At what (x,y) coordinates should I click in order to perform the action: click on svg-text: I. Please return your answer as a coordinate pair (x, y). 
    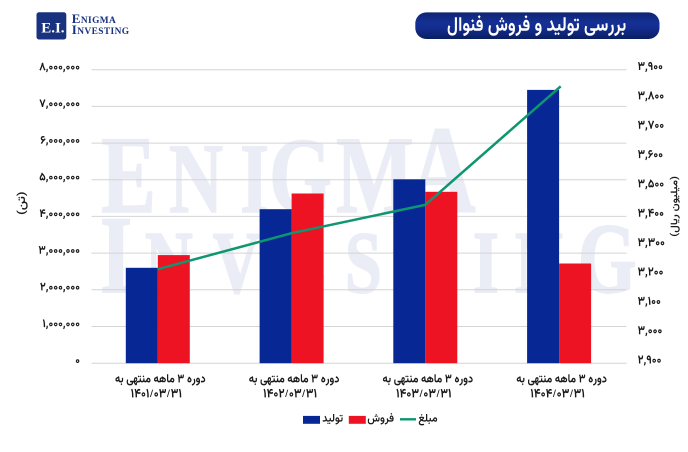
    Looking at the image, I should click on (486, 262).